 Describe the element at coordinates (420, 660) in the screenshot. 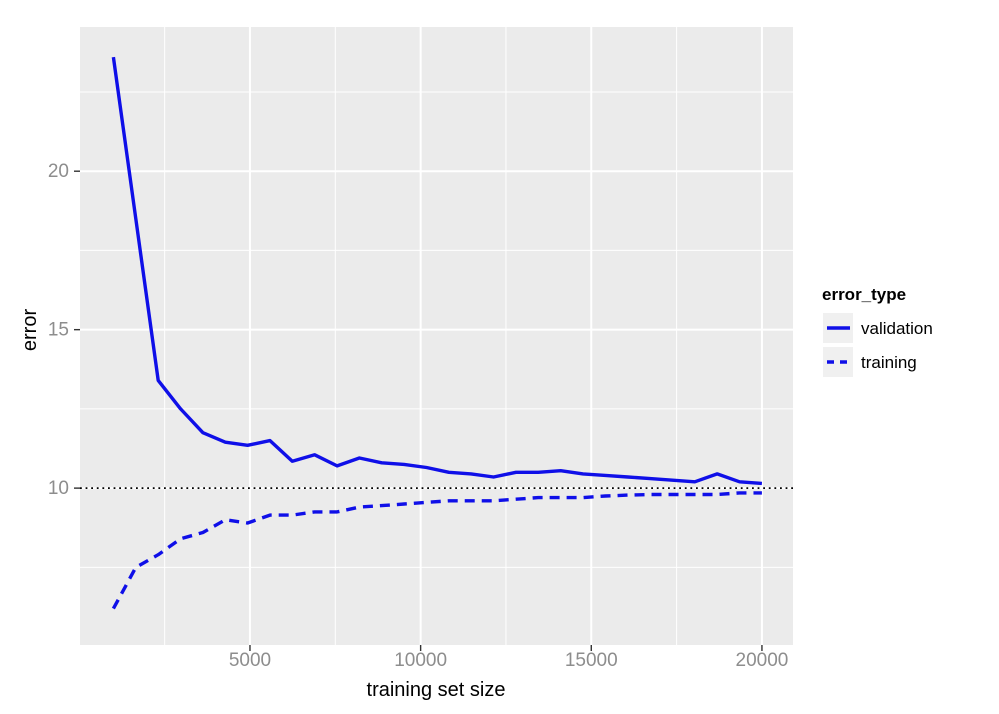

I see `x-tick-label: 10000` at that location.